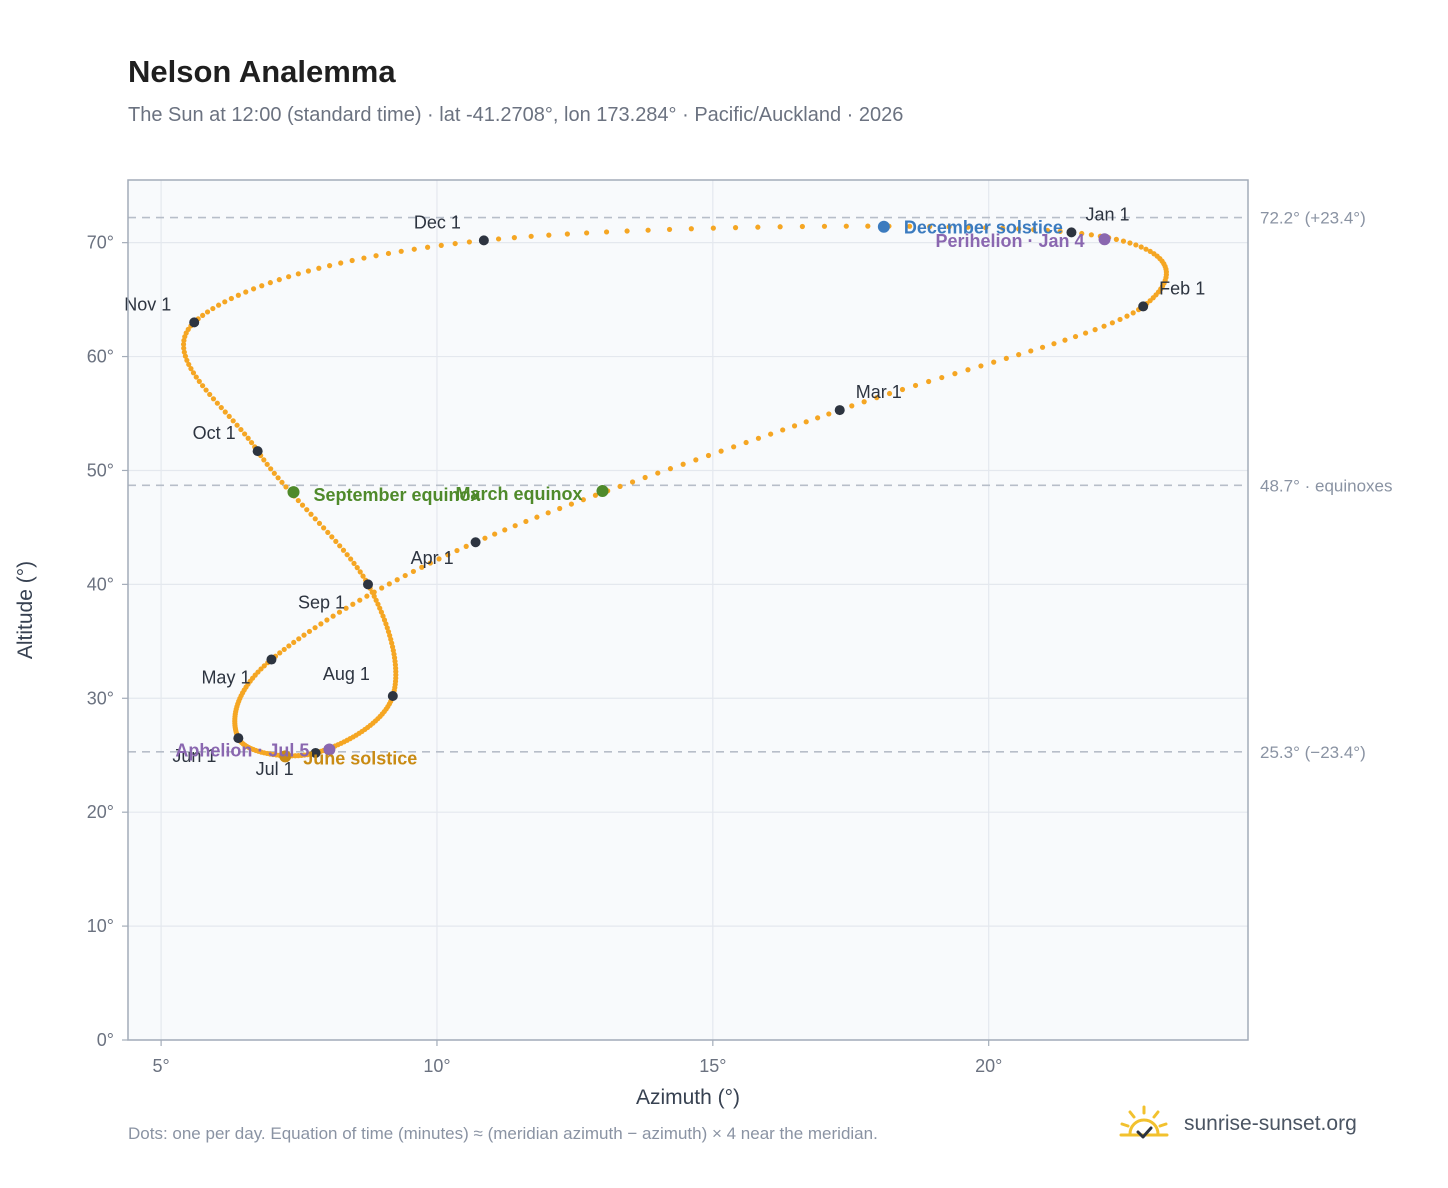  What do you see at coordinates (321, 602) in the screenshot?
I see `month-label: Sep 1` at bounding box center [321, 602].